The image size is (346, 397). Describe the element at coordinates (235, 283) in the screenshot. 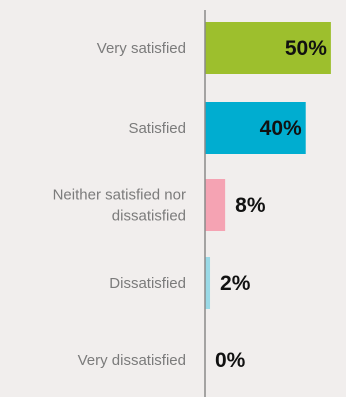

I see `value-label-dissatisfied: 2%` at that location.